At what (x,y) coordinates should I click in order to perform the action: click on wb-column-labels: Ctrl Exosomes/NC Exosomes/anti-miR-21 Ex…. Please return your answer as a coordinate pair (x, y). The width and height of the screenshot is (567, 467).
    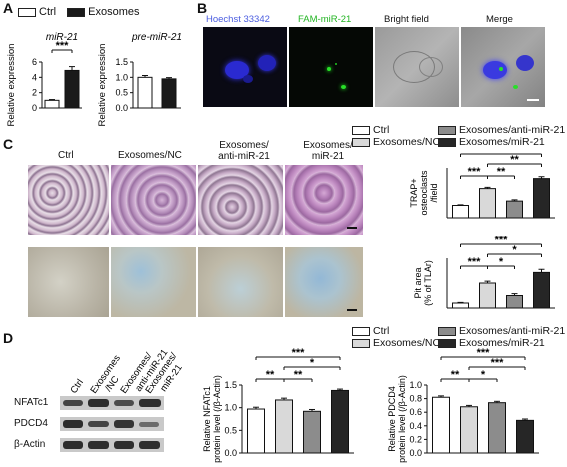
    Looking at the image, I should click on (126, 371).